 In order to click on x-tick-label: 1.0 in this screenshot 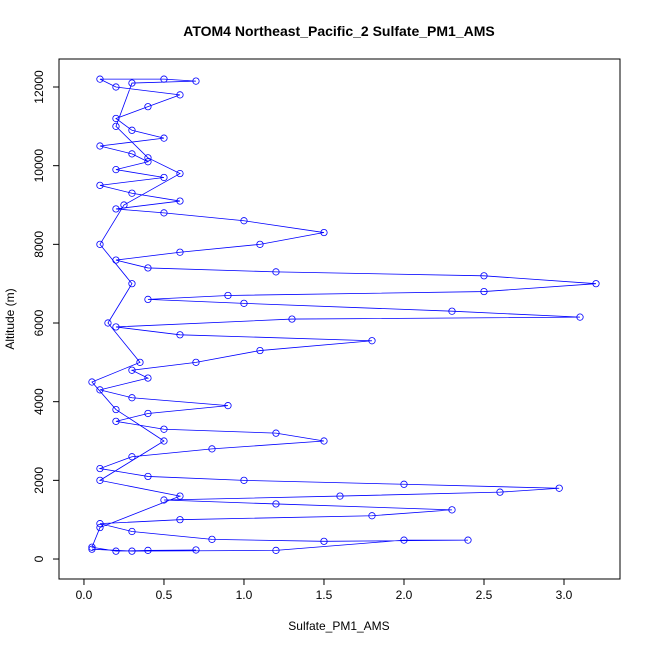, I will do `click(244, 595)`.